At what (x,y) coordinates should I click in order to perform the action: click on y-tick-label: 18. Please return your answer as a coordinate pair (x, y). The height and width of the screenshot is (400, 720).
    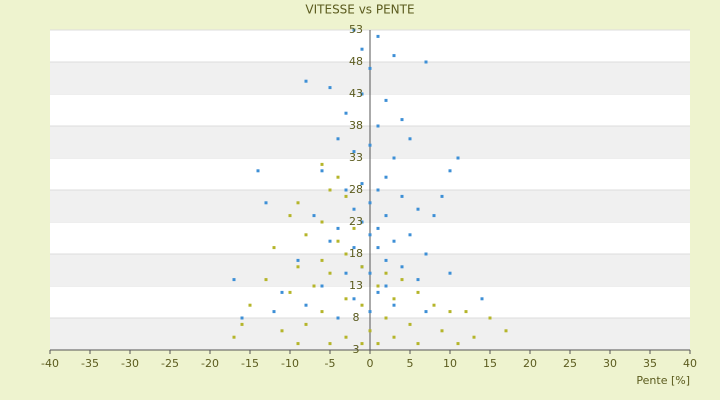
    Looking at the image, I should click on (356, 253).